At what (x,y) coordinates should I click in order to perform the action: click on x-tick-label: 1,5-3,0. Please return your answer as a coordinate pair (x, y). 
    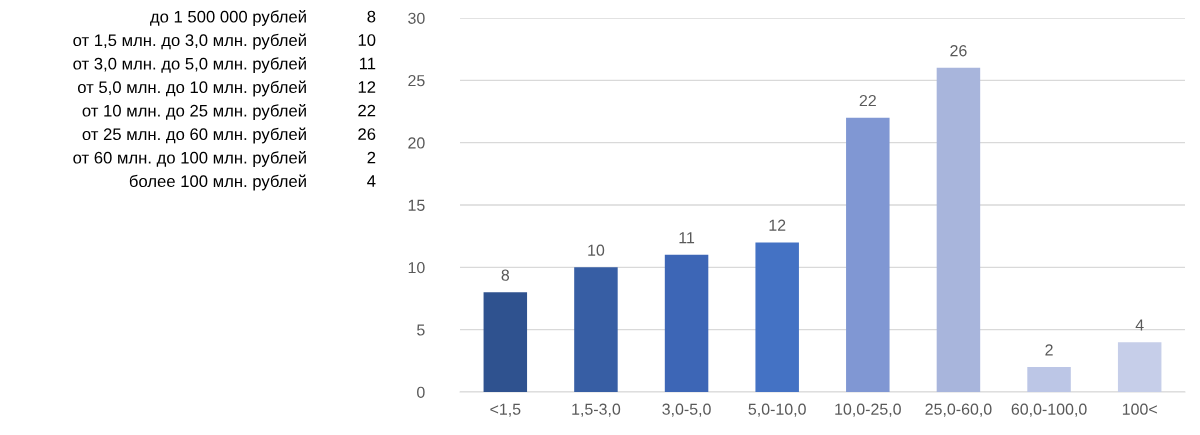
    Looking at the image, I should click on (596, 410).